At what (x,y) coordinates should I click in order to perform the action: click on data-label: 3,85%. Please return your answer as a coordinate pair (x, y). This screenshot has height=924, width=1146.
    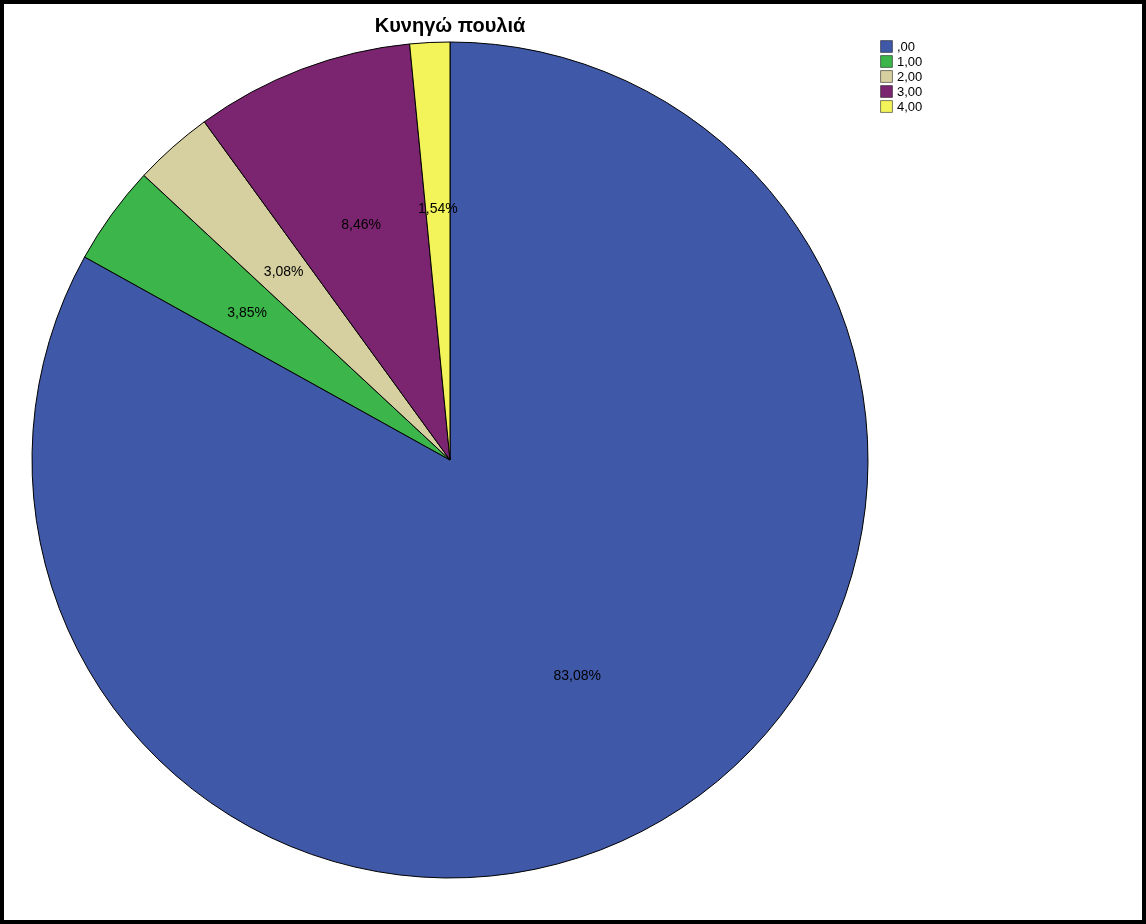
    Looking at the image, I should click on (247, 311).